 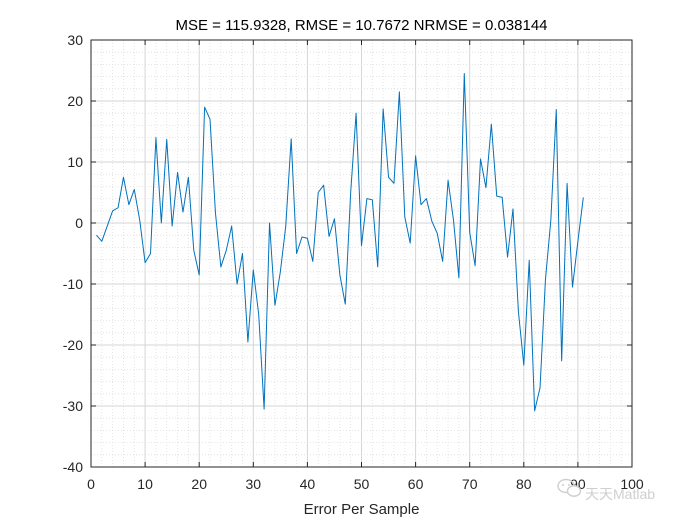 I want to click on x-tick-label: 20, so click(x=199, y=484).